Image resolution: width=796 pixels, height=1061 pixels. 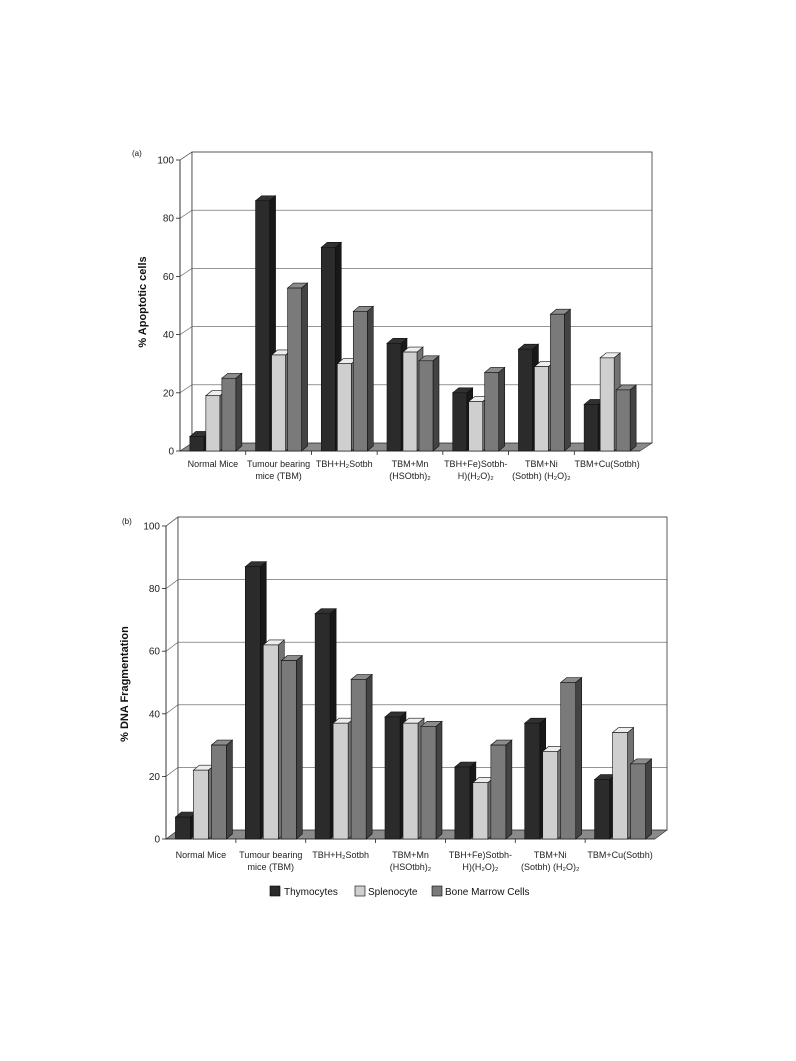 What do you see at coordinates (437, 891) in the screenshot?
I see `legend-swatch-bone-marrow` at bounding box center [437, 891].